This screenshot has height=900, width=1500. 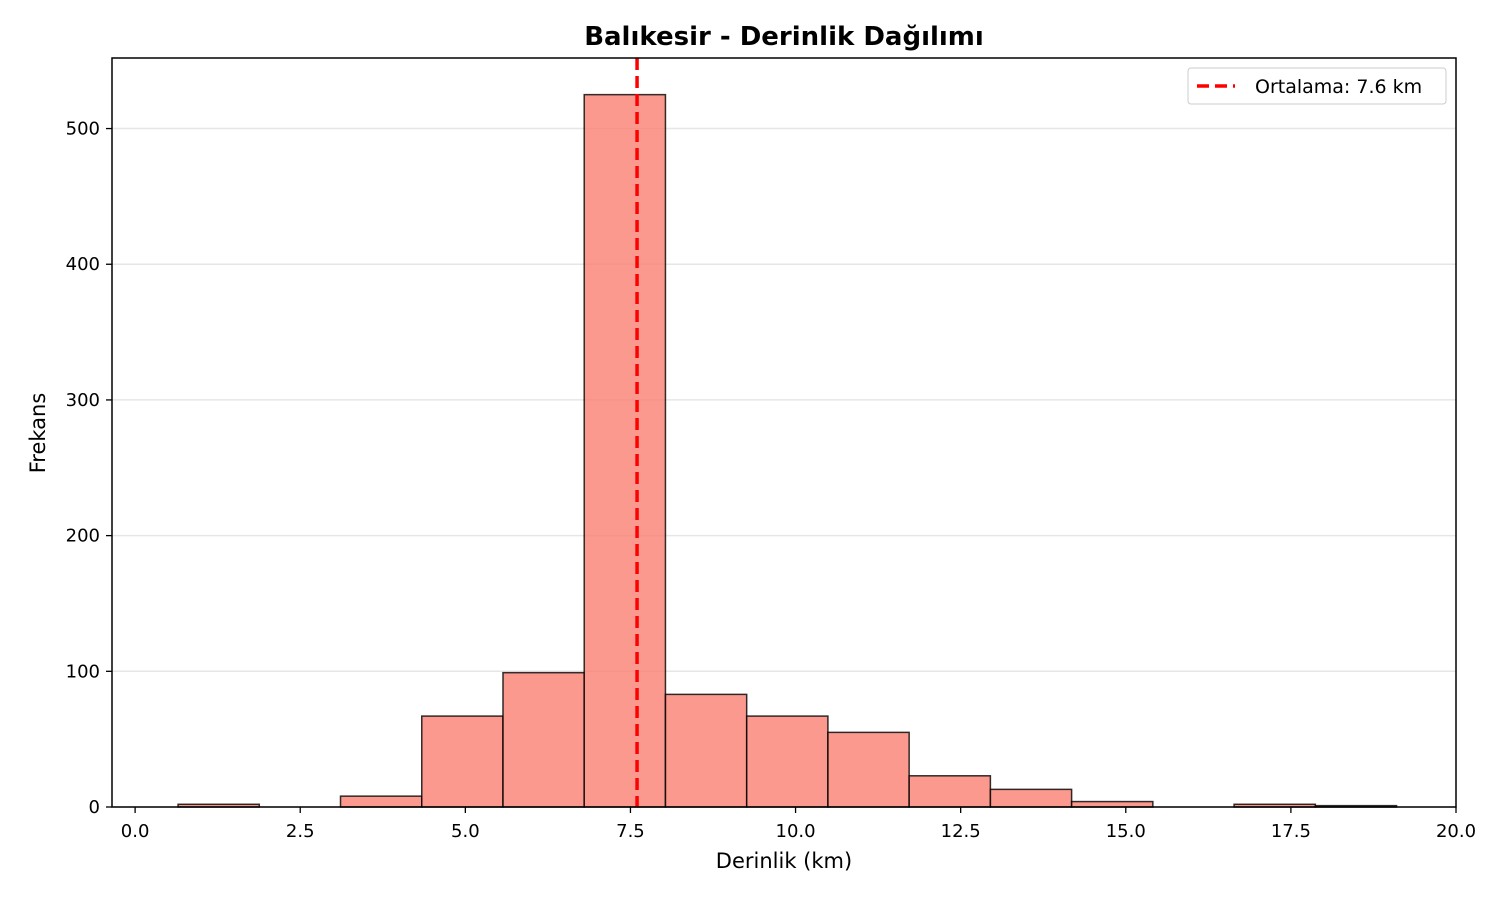 I want to click on x-tick-label: 20.0, so click(x=1456, y=831).